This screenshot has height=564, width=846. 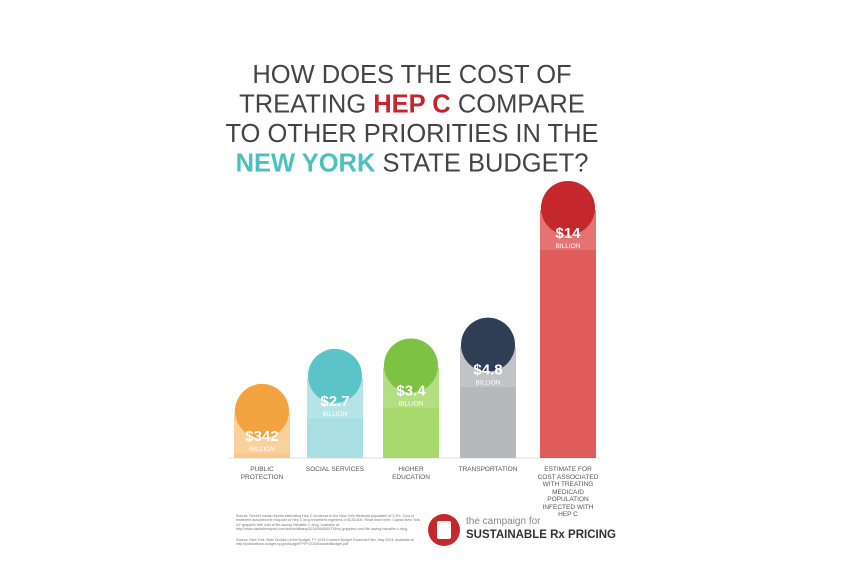 What do you see at coordinates (488, 469) in the screenshot?
I see `x-tick-label: TRANSPORTATION` at bounding box center [488, 469].